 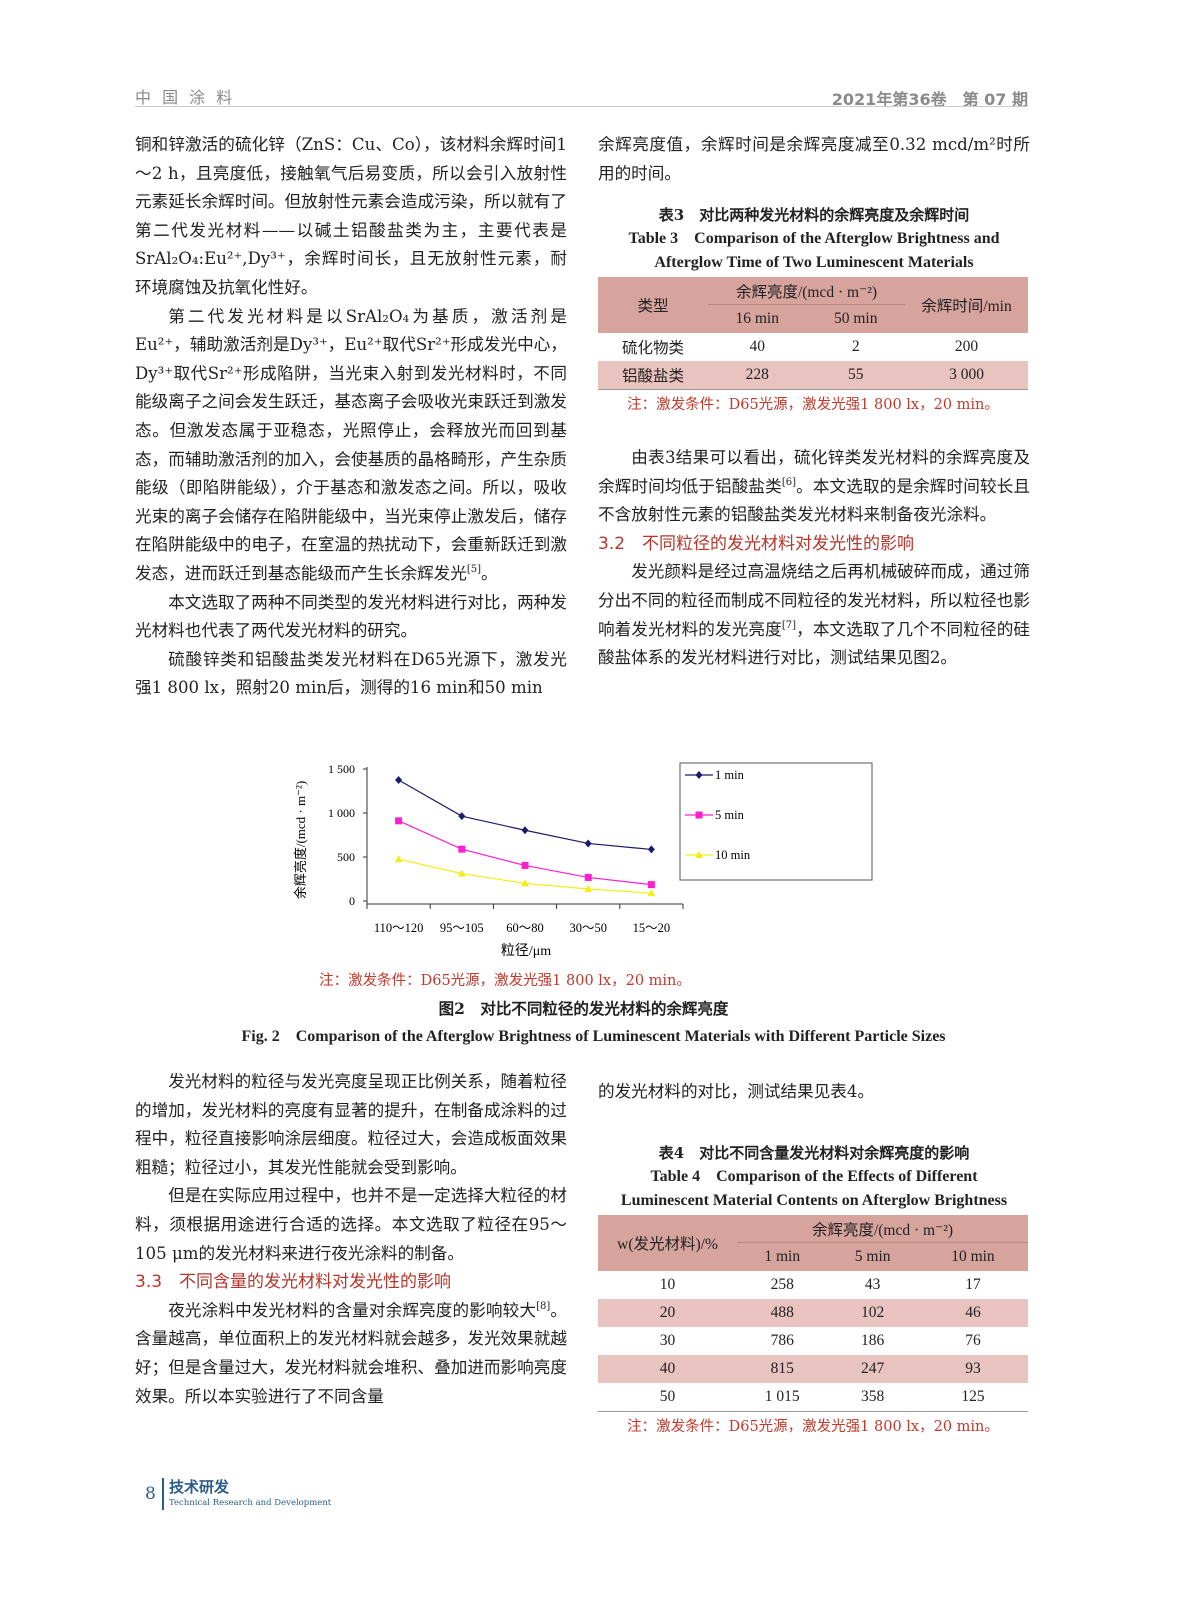 I want to click on cell: 247, so click(x=873, y=1368).